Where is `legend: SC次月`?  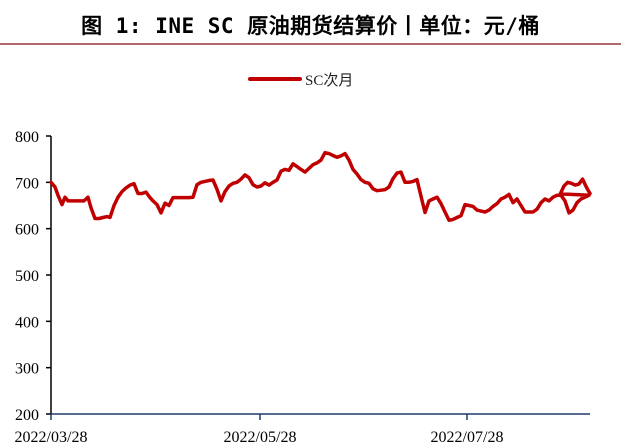
legend: SC次月 is located at coordinates (300, 80).